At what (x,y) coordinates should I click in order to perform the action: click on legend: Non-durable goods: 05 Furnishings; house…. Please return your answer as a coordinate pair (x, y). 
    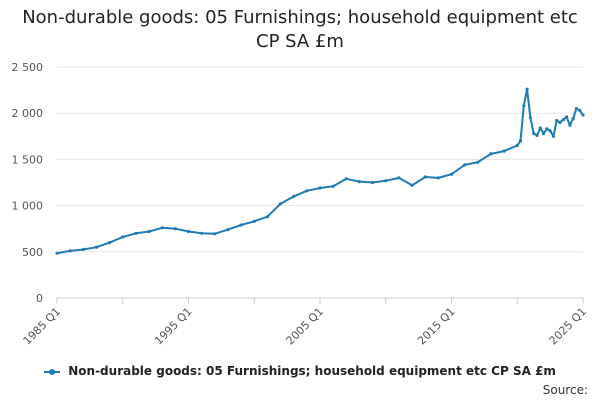
    Looking at the image, I should click on (300, 371).